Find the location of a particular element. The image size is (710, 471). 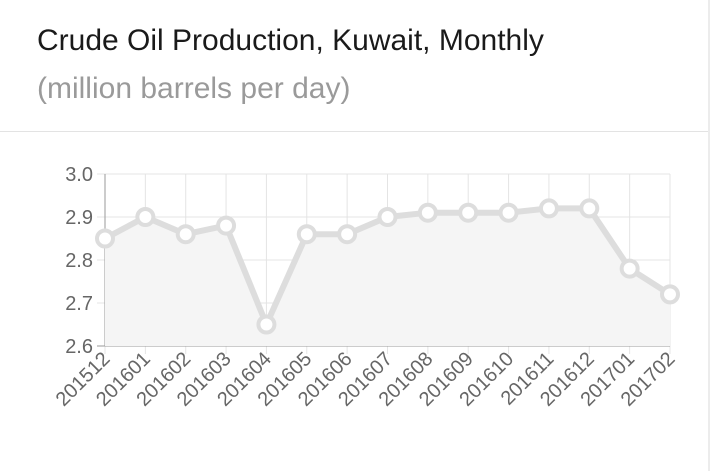

chart-title: Crude Oil Production, Kuwait, Monthly is located at coordinates (290, 40).